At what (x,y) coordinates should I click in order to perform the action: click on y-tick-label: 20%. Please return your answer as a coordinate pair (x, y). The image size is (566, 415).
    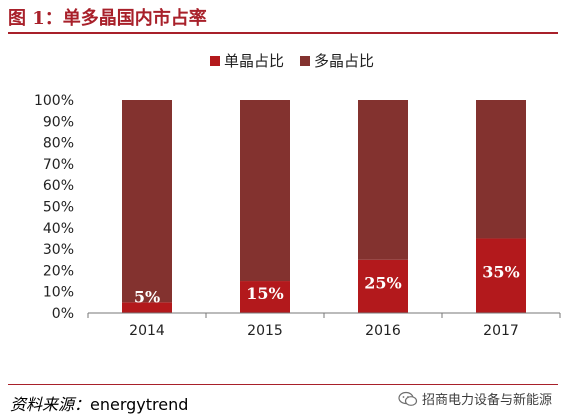
    Looking at the image, I should click on (58, 271).